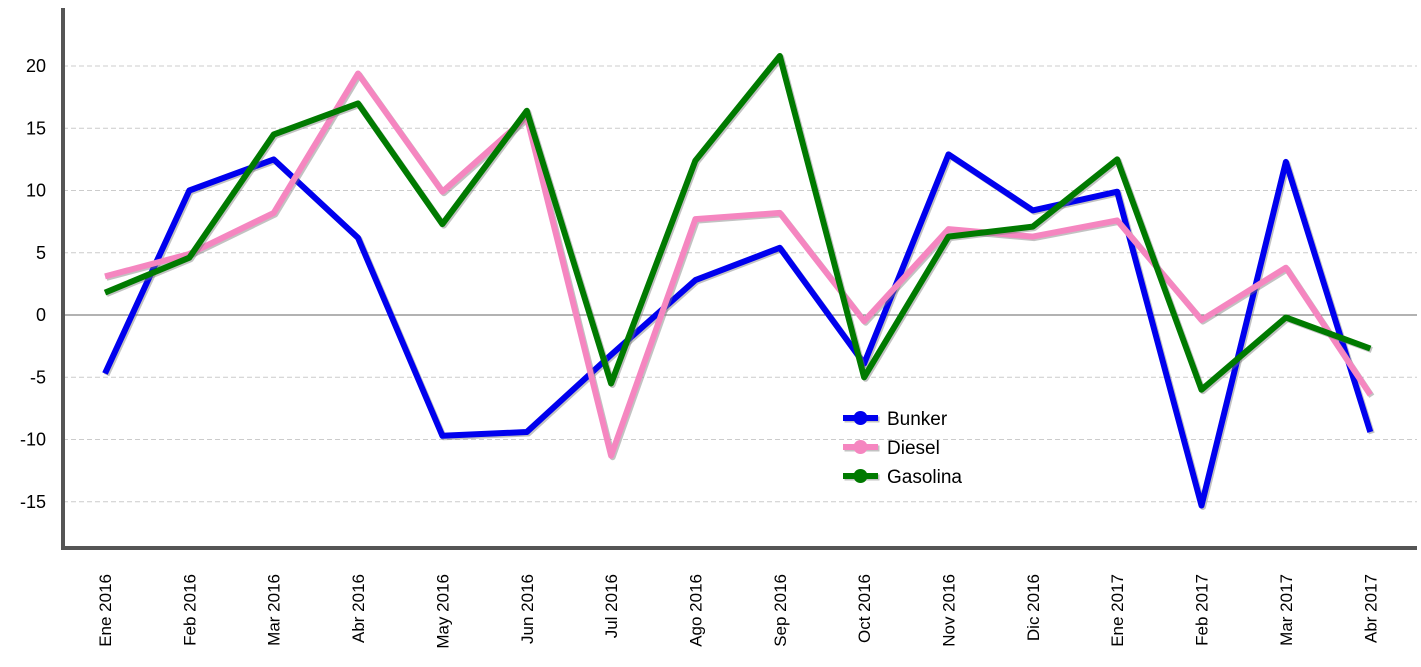 The image size is (1421, 667). I want to click on legend-marker-bunker, so click(860, 418).